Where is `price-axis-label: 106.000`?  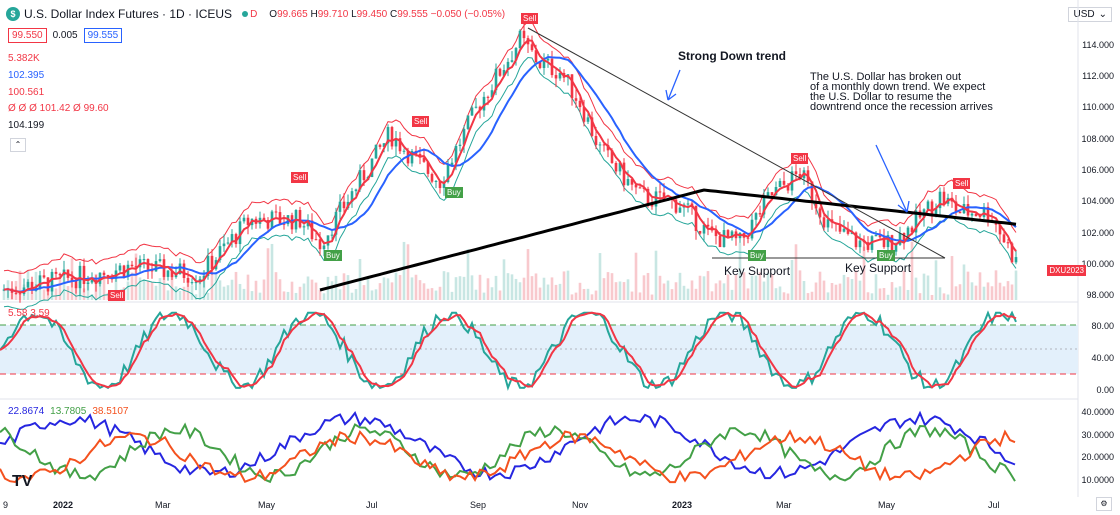
price-axis-label: 106.000 is located at coordinates (1097, 170).